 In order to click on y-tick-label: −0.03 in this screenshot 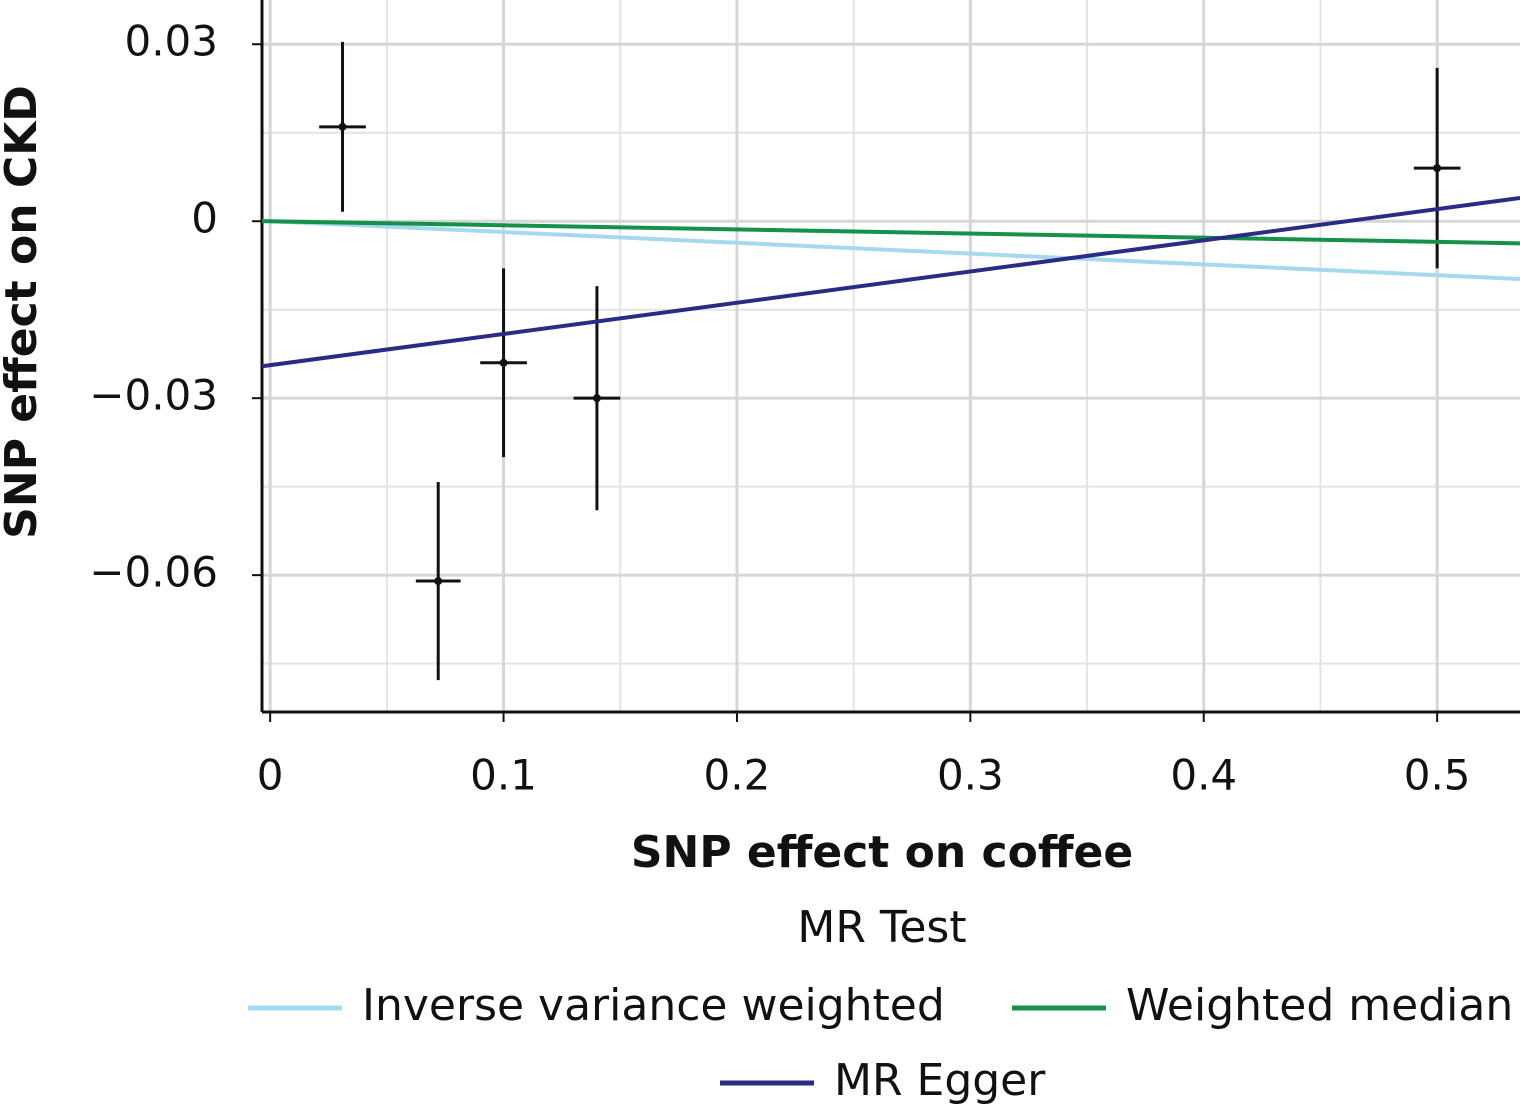, I will do `click(153, 395)`.